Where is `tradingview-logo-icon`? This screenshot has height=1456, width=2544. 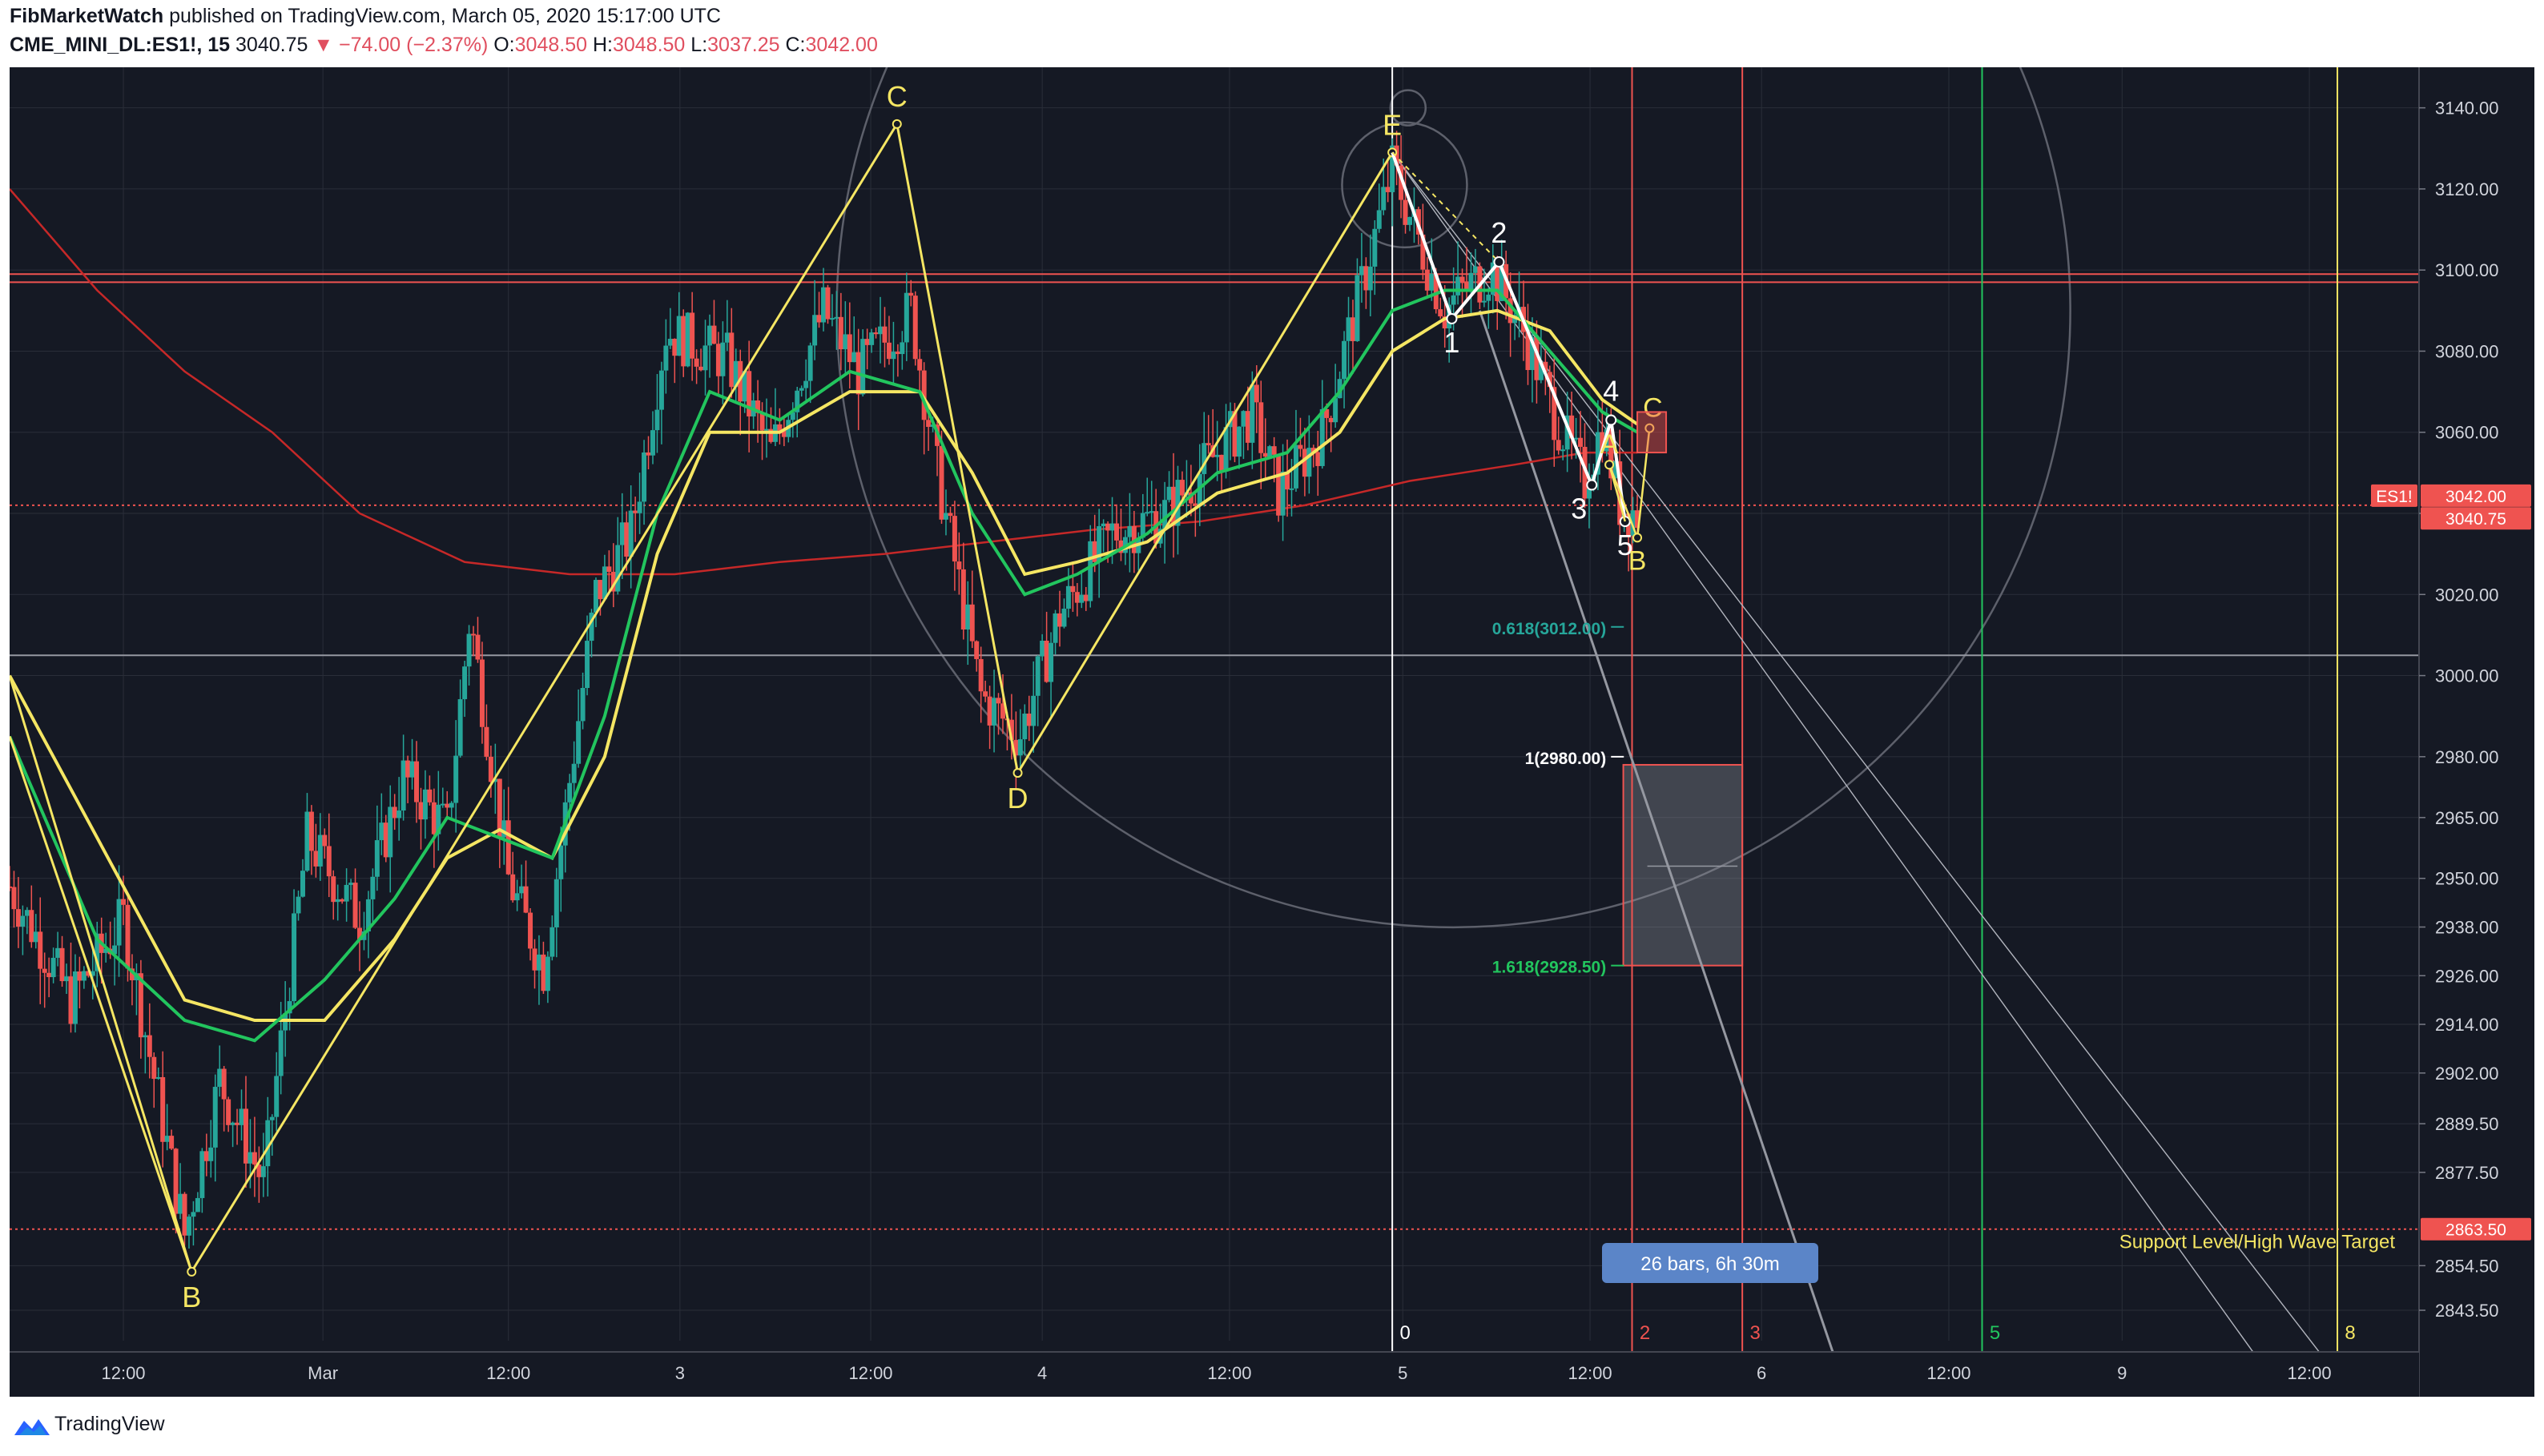
tradingview-logo-icon is located at coordinates (32, 1424).